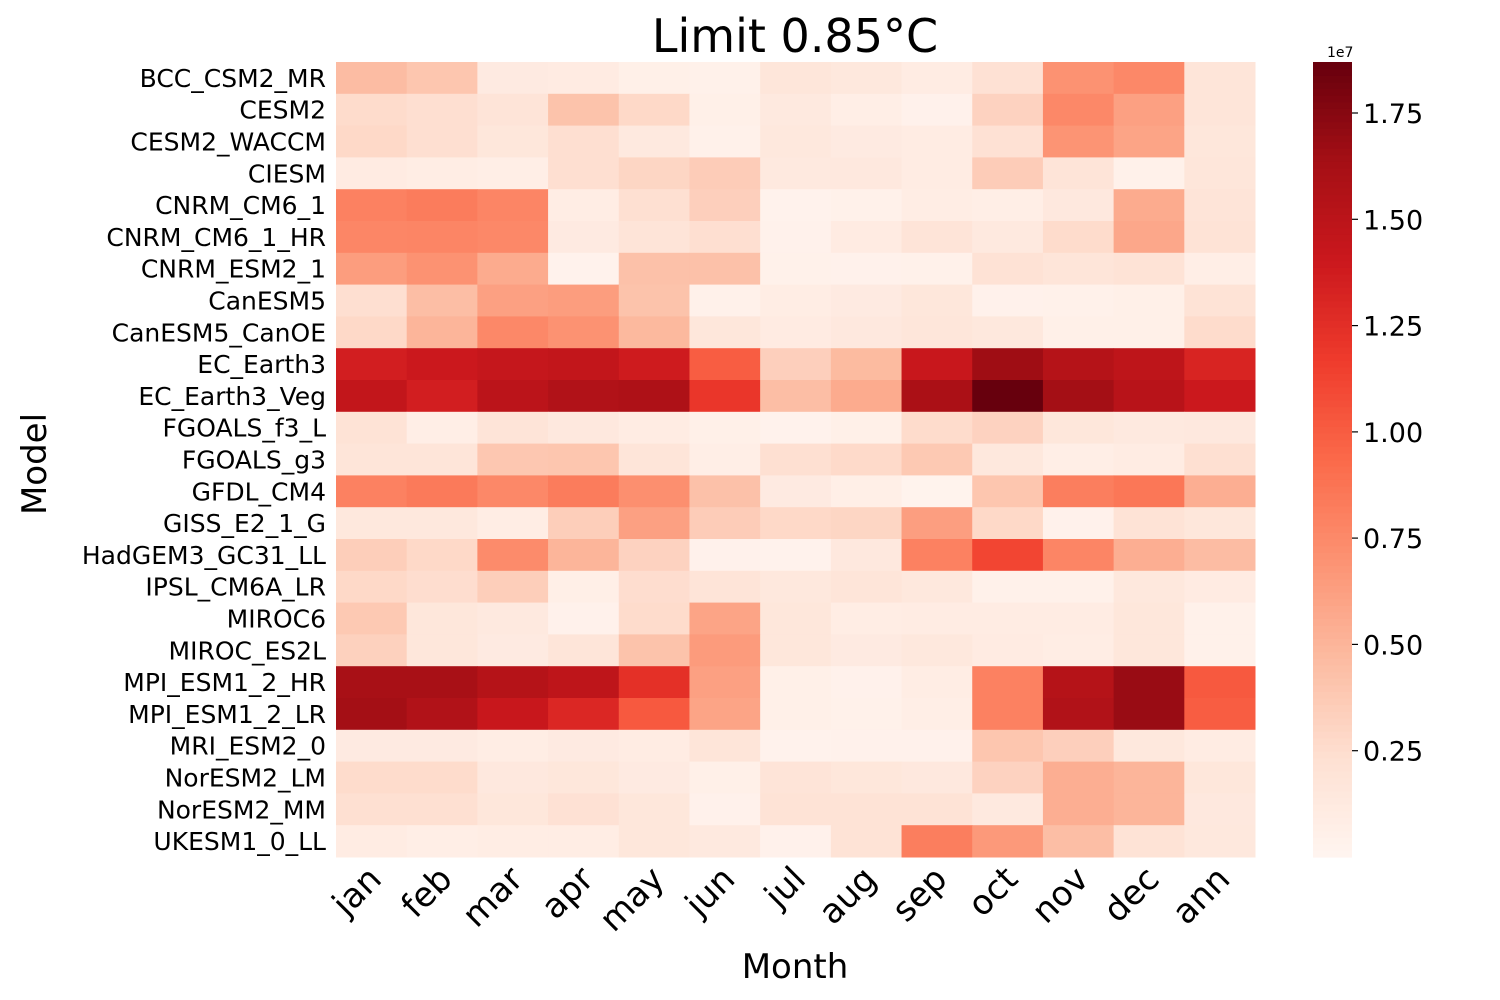  Describe the element at coordinates (254, 460) in the screenshot. I see `y-tick-label: FGOALS_g3` at that location.